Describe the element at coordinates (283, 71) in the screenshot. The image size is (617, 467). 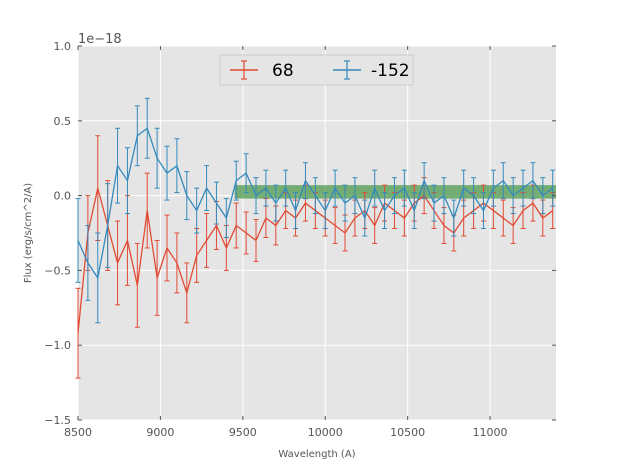
I see `legend-label-0: 68` at that location.